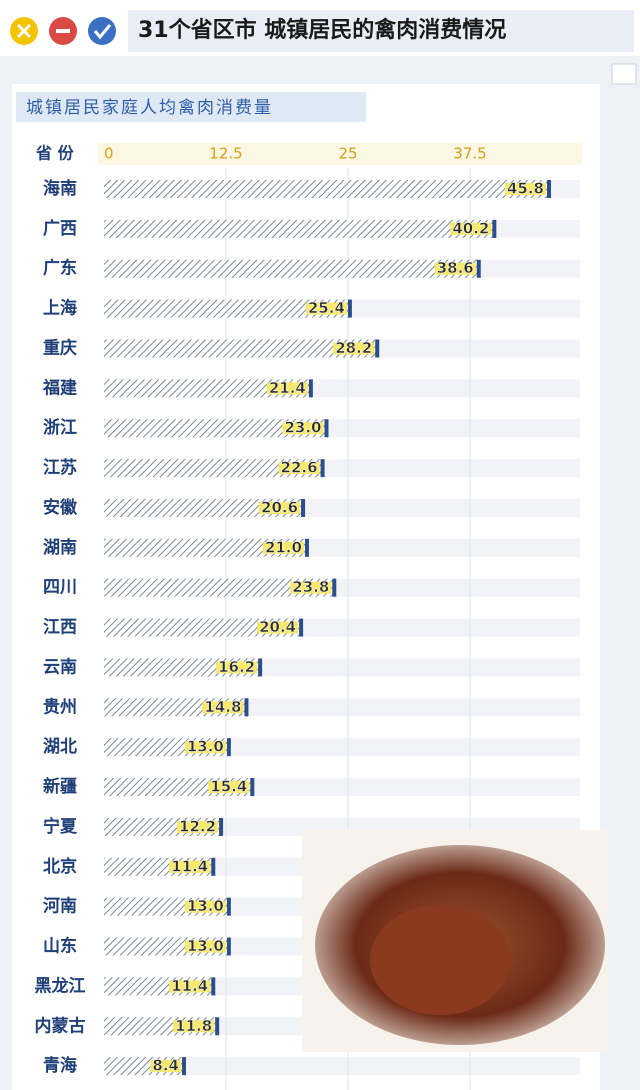 The height and width of the screenshot is (1090, 640). What do you see at coordinates (149, 108) in the screenshot?
I see `chart-subtitle: 城镇居民家庭人均禽肉消费量` at bounding box center [149, 108].